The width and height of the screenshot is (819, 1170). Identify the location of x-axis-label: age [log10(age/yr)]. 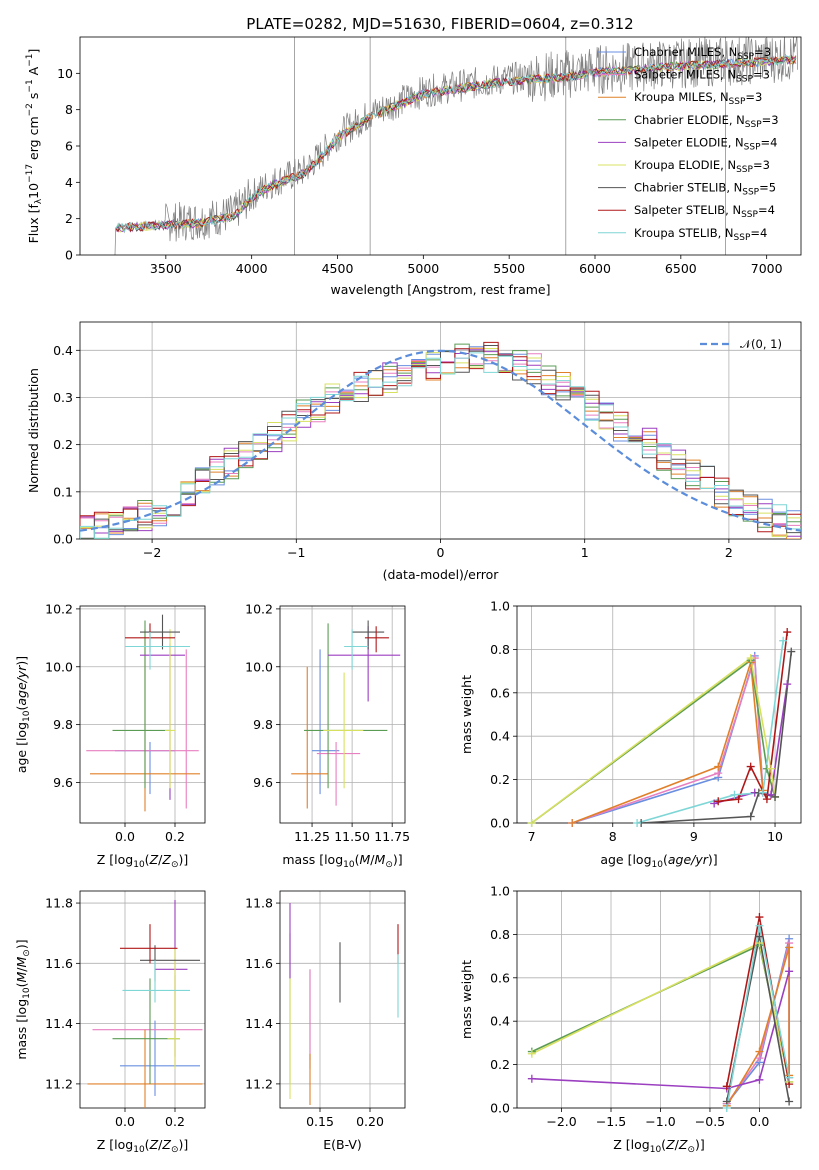
(658, 861).